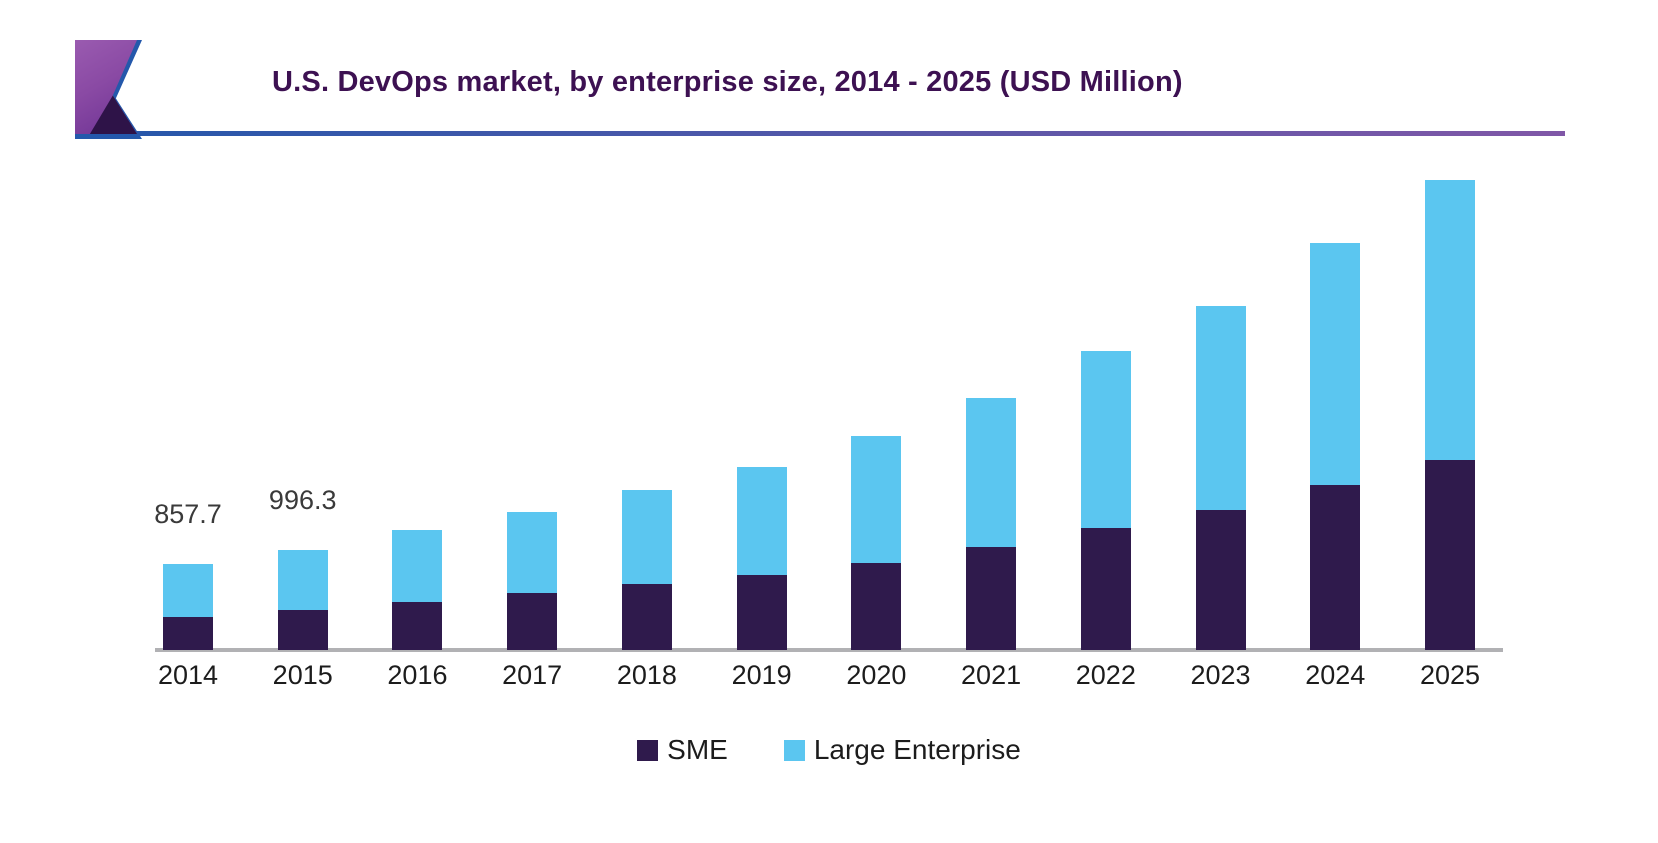  I want to click on legend-item-large-enterprise: Large Enterprise, so click(902, 749).